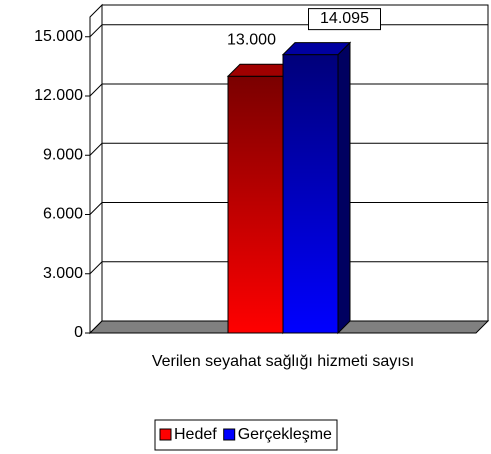 The height and width of the screenshot is (454, 491). What do you see at coordinates (58, 95) in the screenshot?
I see `y-tick-label: 12.000` at bounding box center [58, 95].